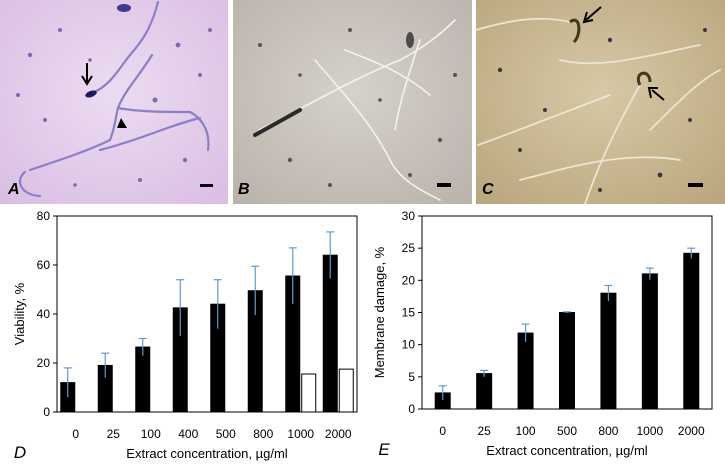 This screenshot has height=465, width=725. Describe the element at coordinates (379, 312) in the screenshot. I see `y-axis-label: Membrane damage, %` at that location.